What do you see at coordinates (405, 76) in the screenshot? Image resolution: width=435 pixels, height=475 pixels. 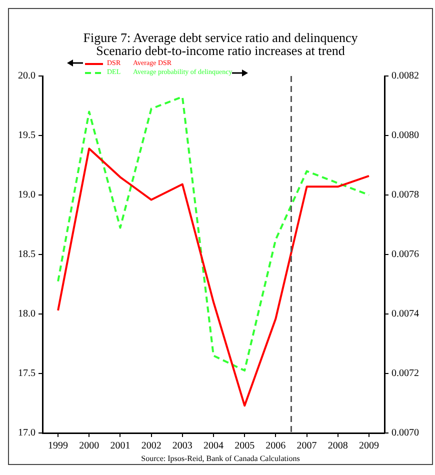 I see `y2-tick-label: 0.0082` at bounding box center [405, 76].